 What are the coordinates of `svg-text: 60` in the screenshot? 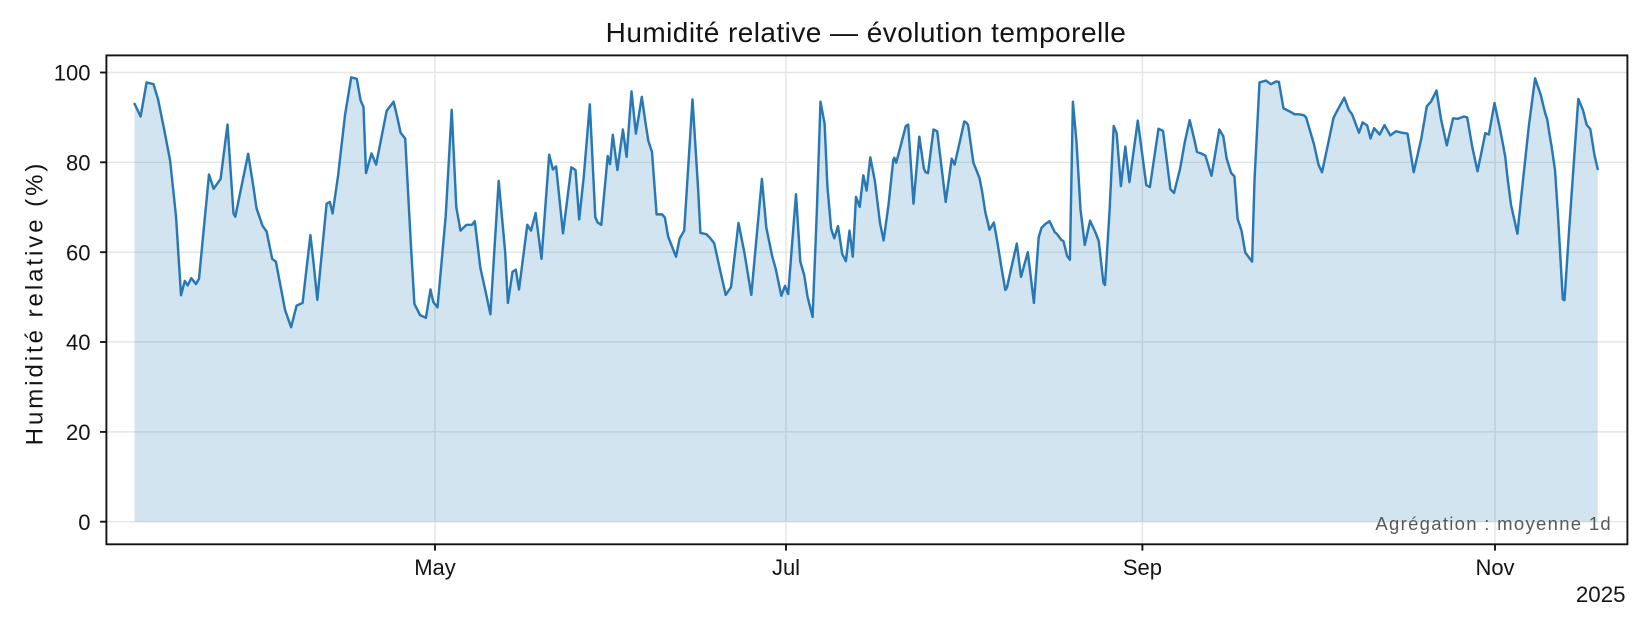 It's located at (78, 252).